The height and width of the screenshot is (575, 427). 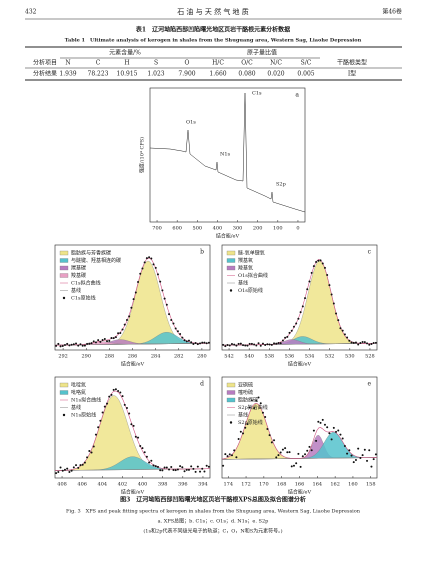 What do you see at coordinates (297, 95) in the screenshot?
I see `panel-label: a` at bounding box center [297, 95].